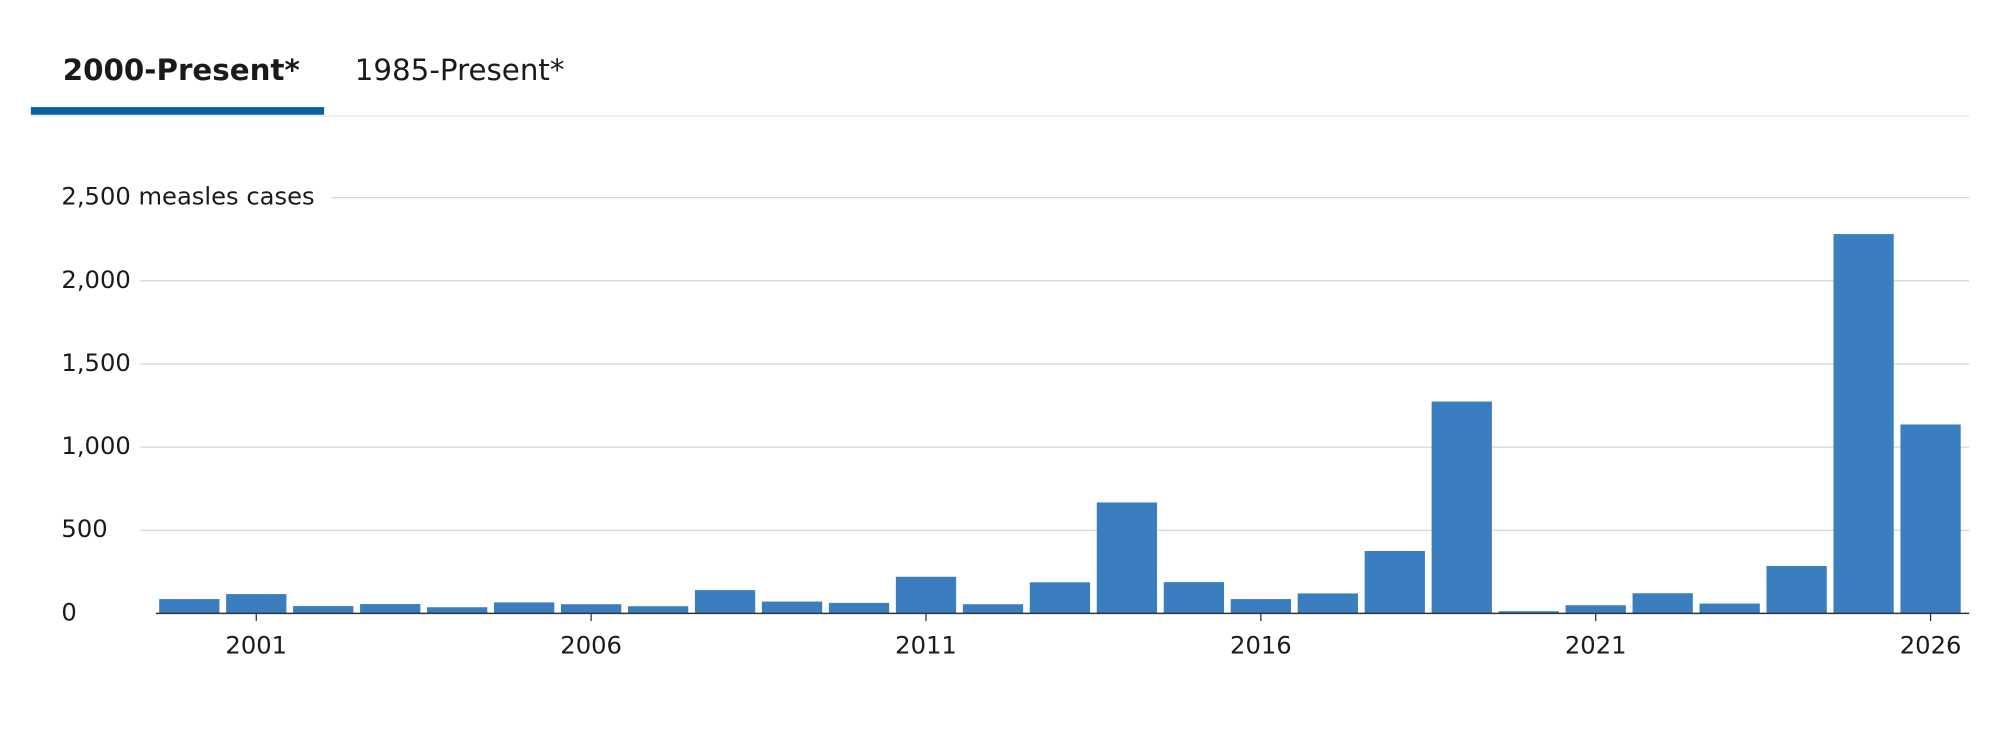 This screenshot has width=2000, height=746. What do you see at coordinates (591, 646) in the screenshot?
I see `x-tick-label: 2006` at bounding box center [591, 646].